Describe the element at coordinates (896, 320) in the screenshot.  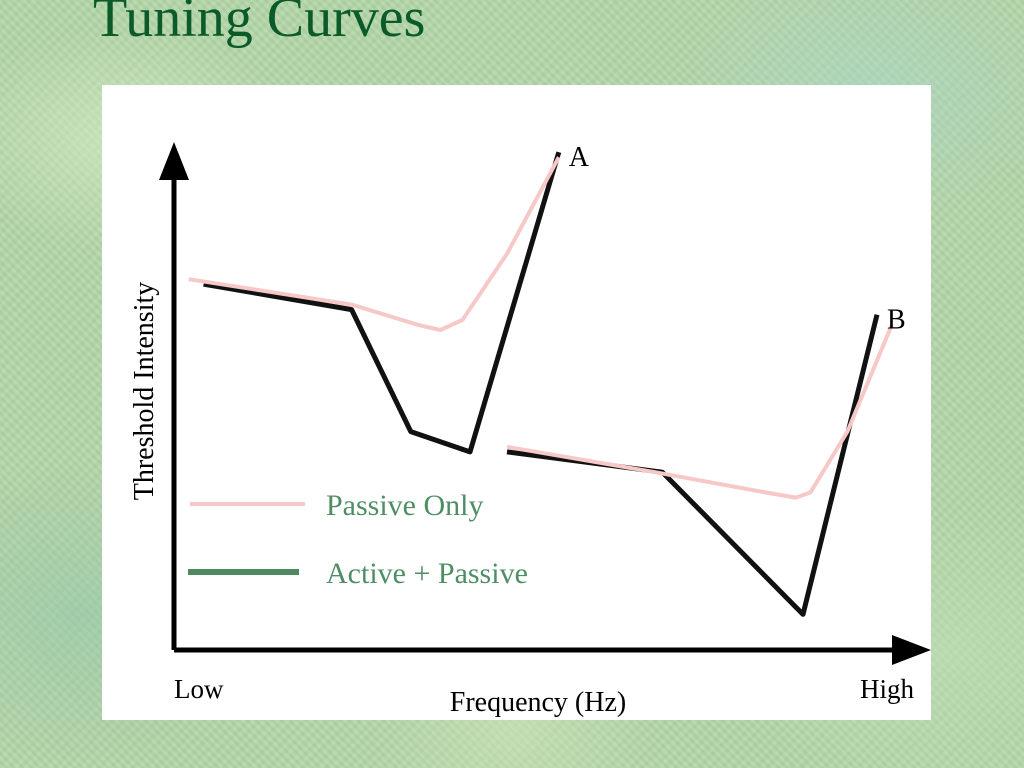
I see `curve-label-b: B` at that location.